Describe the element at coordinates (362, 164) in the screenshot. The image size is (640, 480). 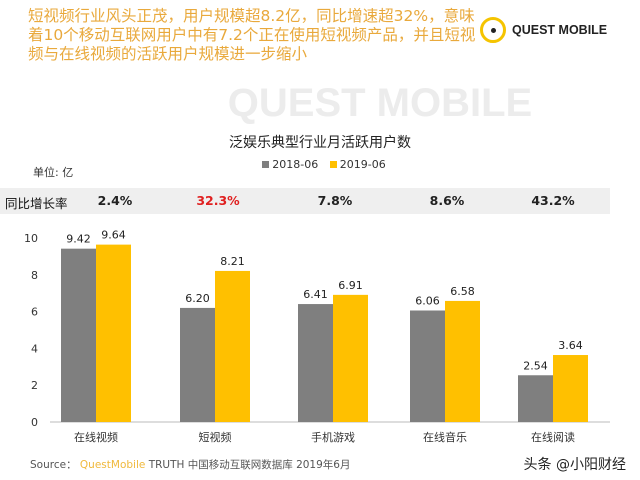
I see `legend-label-2019: 2019-06` at that location.